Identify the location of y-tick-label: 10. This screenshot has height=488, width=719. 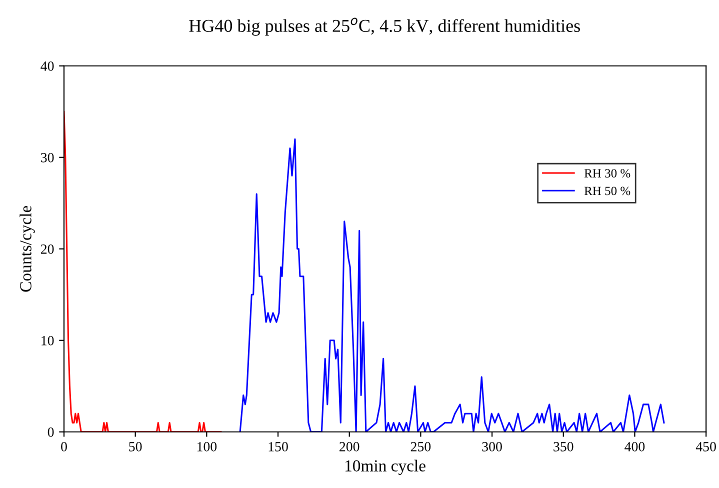
(48, 341).